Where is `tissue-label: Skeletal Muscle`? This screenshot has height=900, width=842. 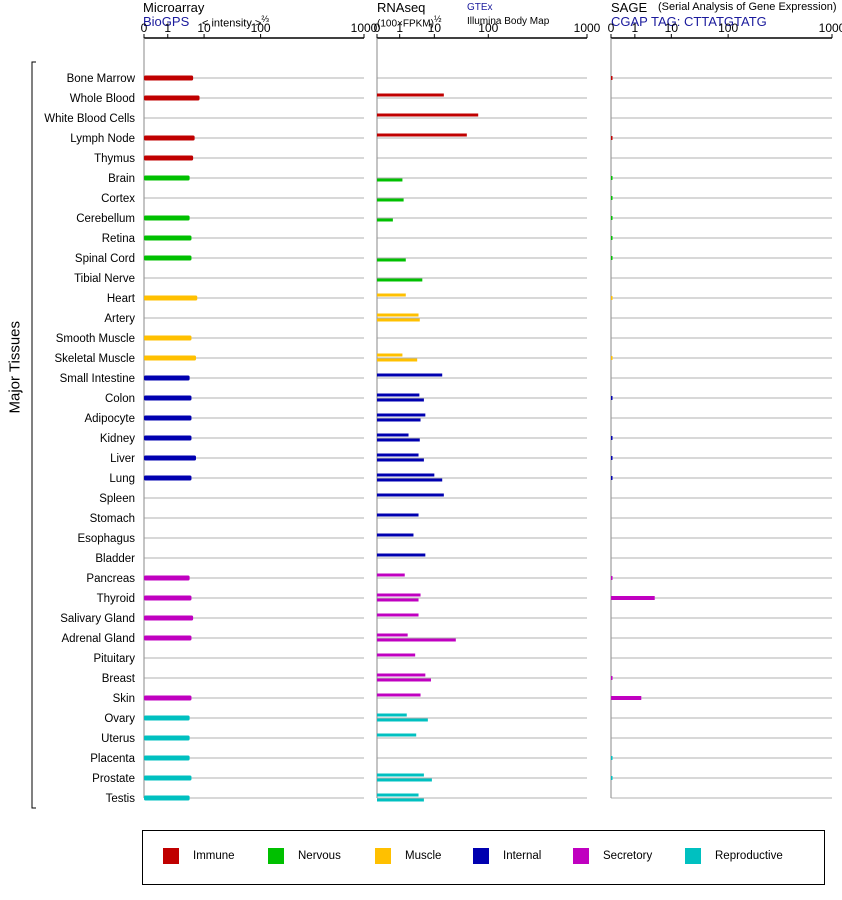
tissue-label: Skeletal Muscle is located at coordinates (94, 359).